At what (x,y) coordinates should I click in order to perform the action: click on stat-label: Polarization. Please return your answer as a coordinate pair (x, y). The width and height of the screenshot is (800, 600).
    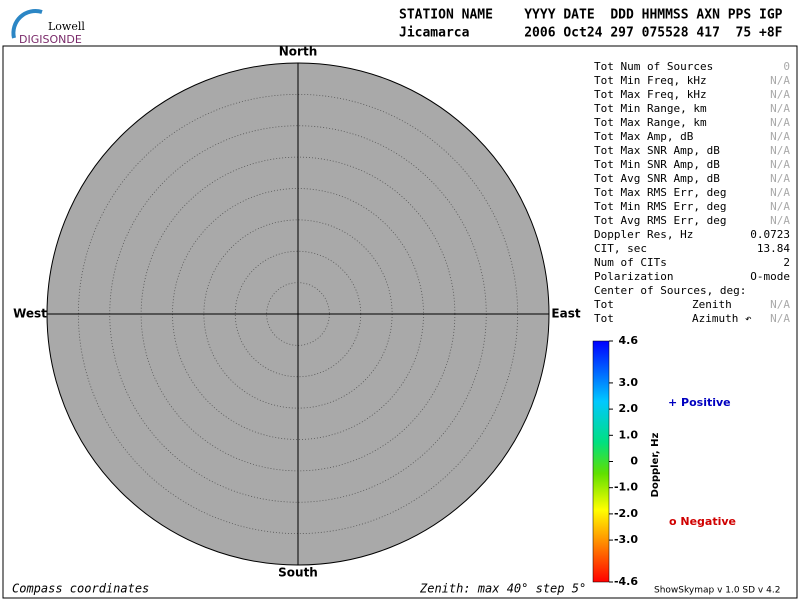
    Looking at the image, I should click on (633, 276).